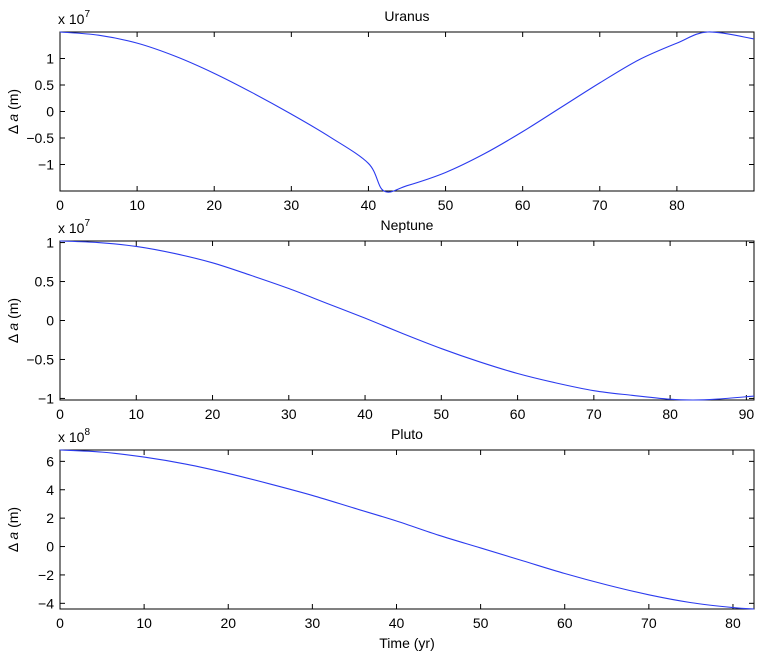 This screenshot has width=763, height=654. I want to click on chart-neptune-multiplier-base: x 10, so click(71, 228).